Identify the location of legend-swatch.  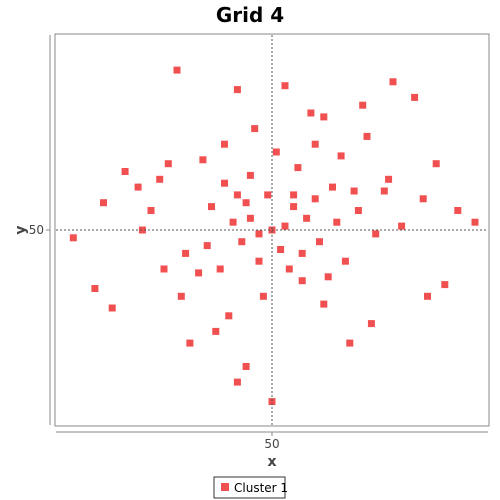
(225, 487).